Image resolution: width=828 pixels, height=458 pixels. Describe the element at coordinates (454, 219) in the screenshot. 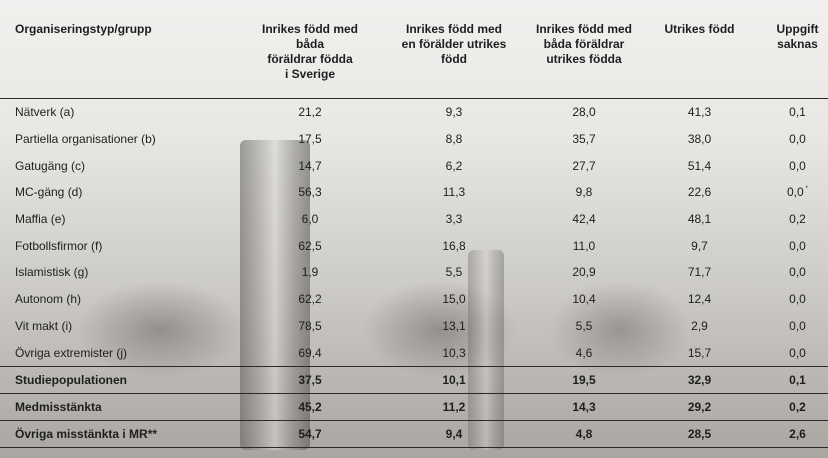

I see `value-cell: 3,3` at that location.